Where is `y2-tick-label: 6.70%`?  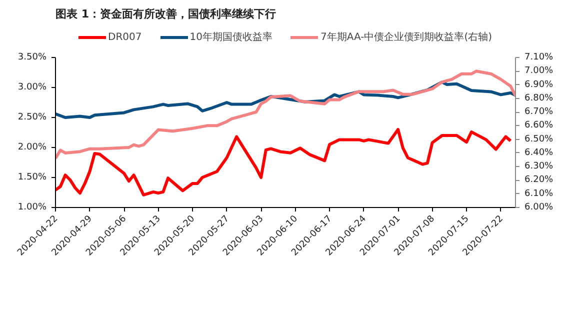
y2-tick-label: 6.70% is located at coordinates (539, 112).